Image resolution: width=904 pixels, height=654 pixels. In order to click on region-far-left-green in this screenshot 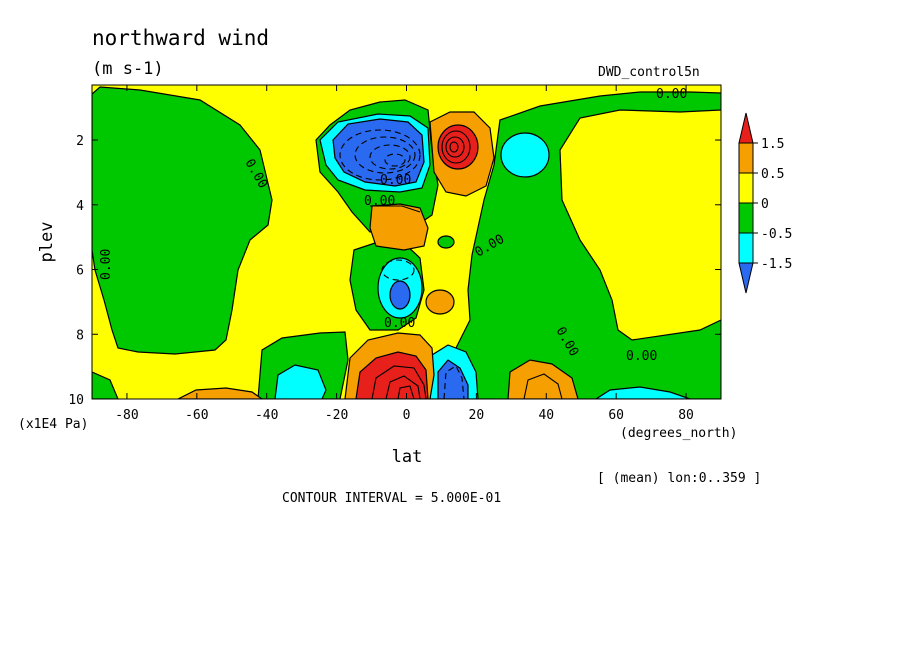, I will do `click(105, 385)`.